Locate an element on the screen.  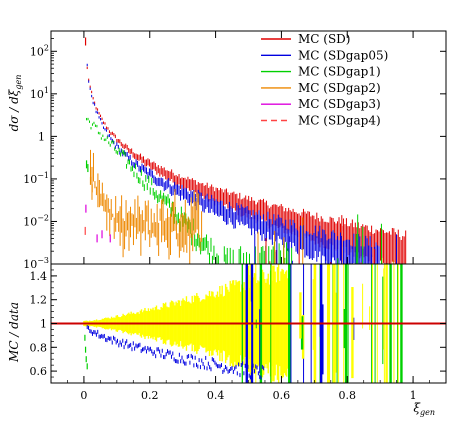
main-y-axis-title-base: dσ / dξ is located at coordinates (14, 109).